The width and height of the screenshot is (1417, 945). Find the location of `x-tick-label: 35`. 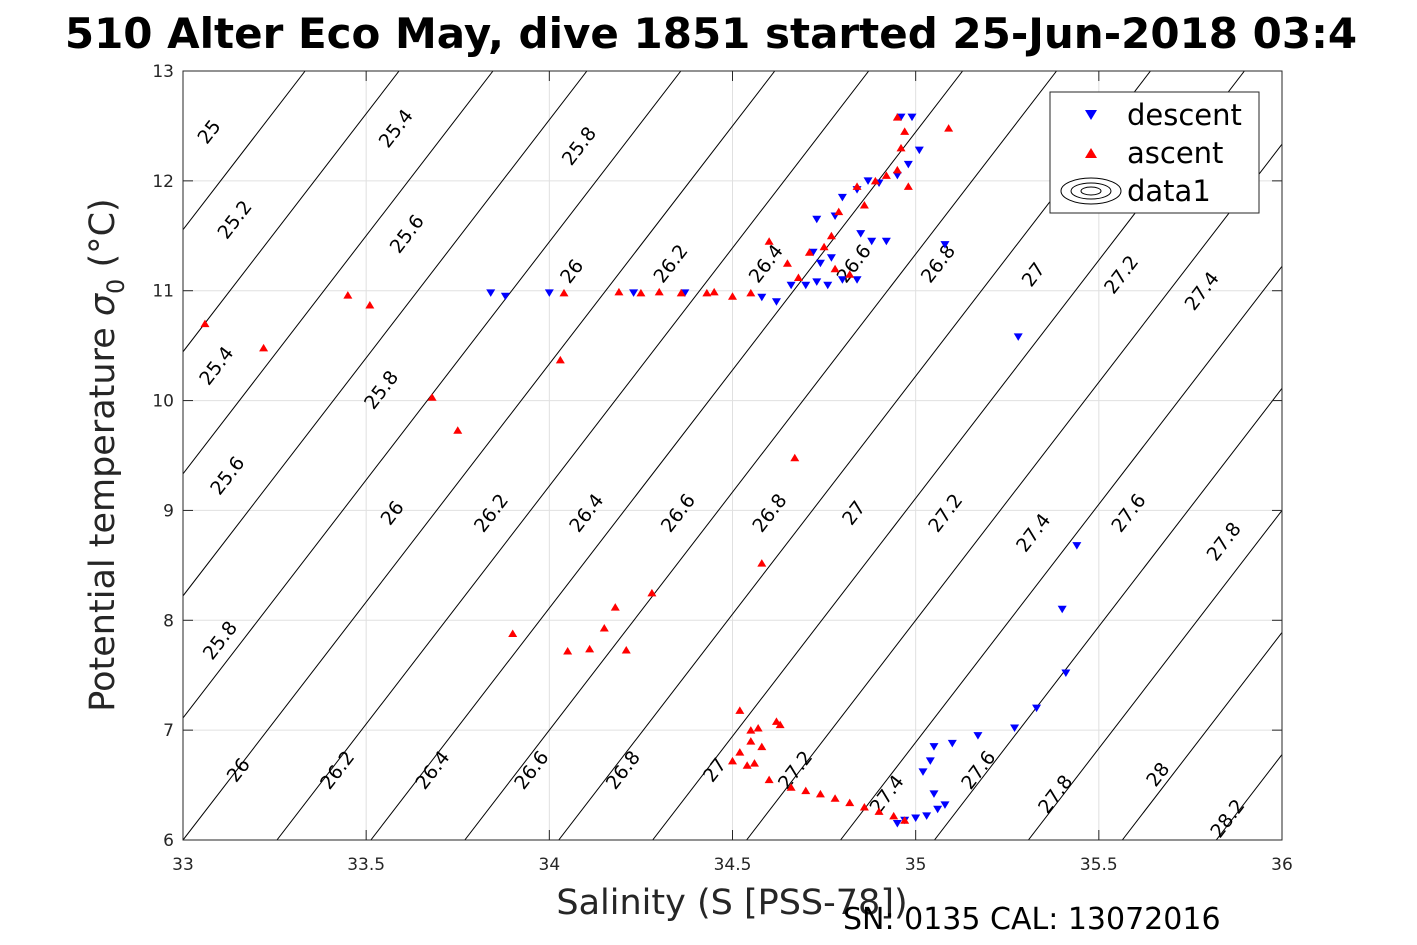

x-tick-label: 35 is located at coordinates (916, 865).